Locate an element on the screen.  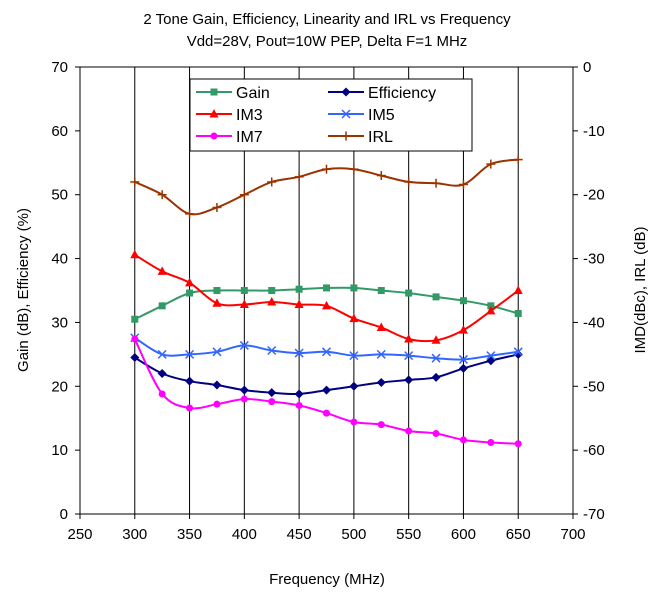
y2-tick-label: -70 is located at coordinates (594, 514).